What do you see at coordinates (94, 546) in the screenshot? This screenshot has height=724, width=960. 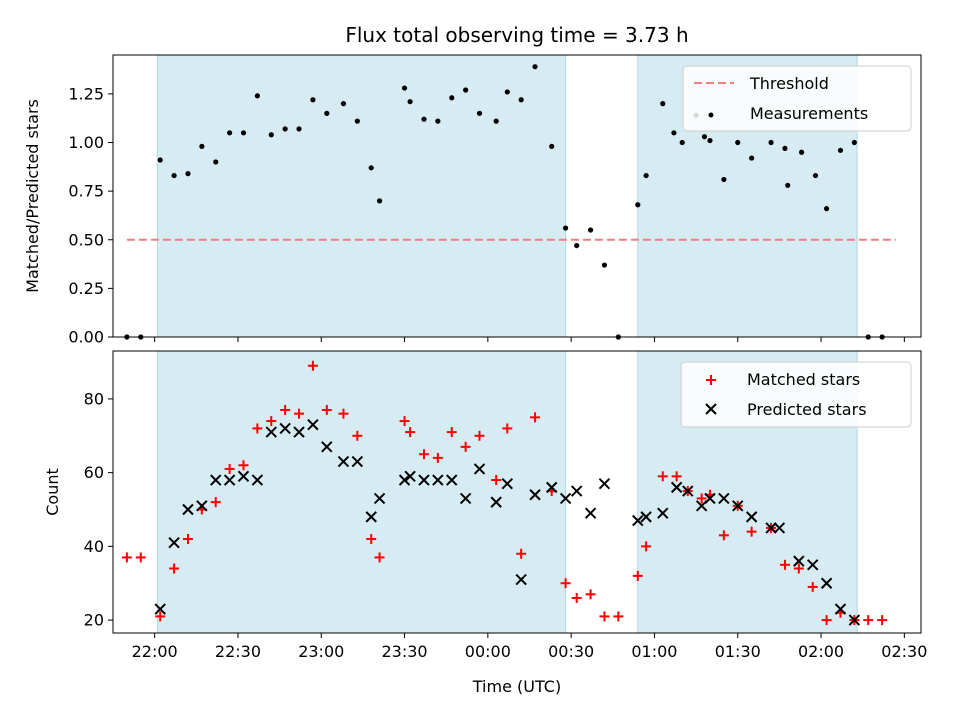 I see `count-y-tick-label: 40` at bounding box center [94, 546].